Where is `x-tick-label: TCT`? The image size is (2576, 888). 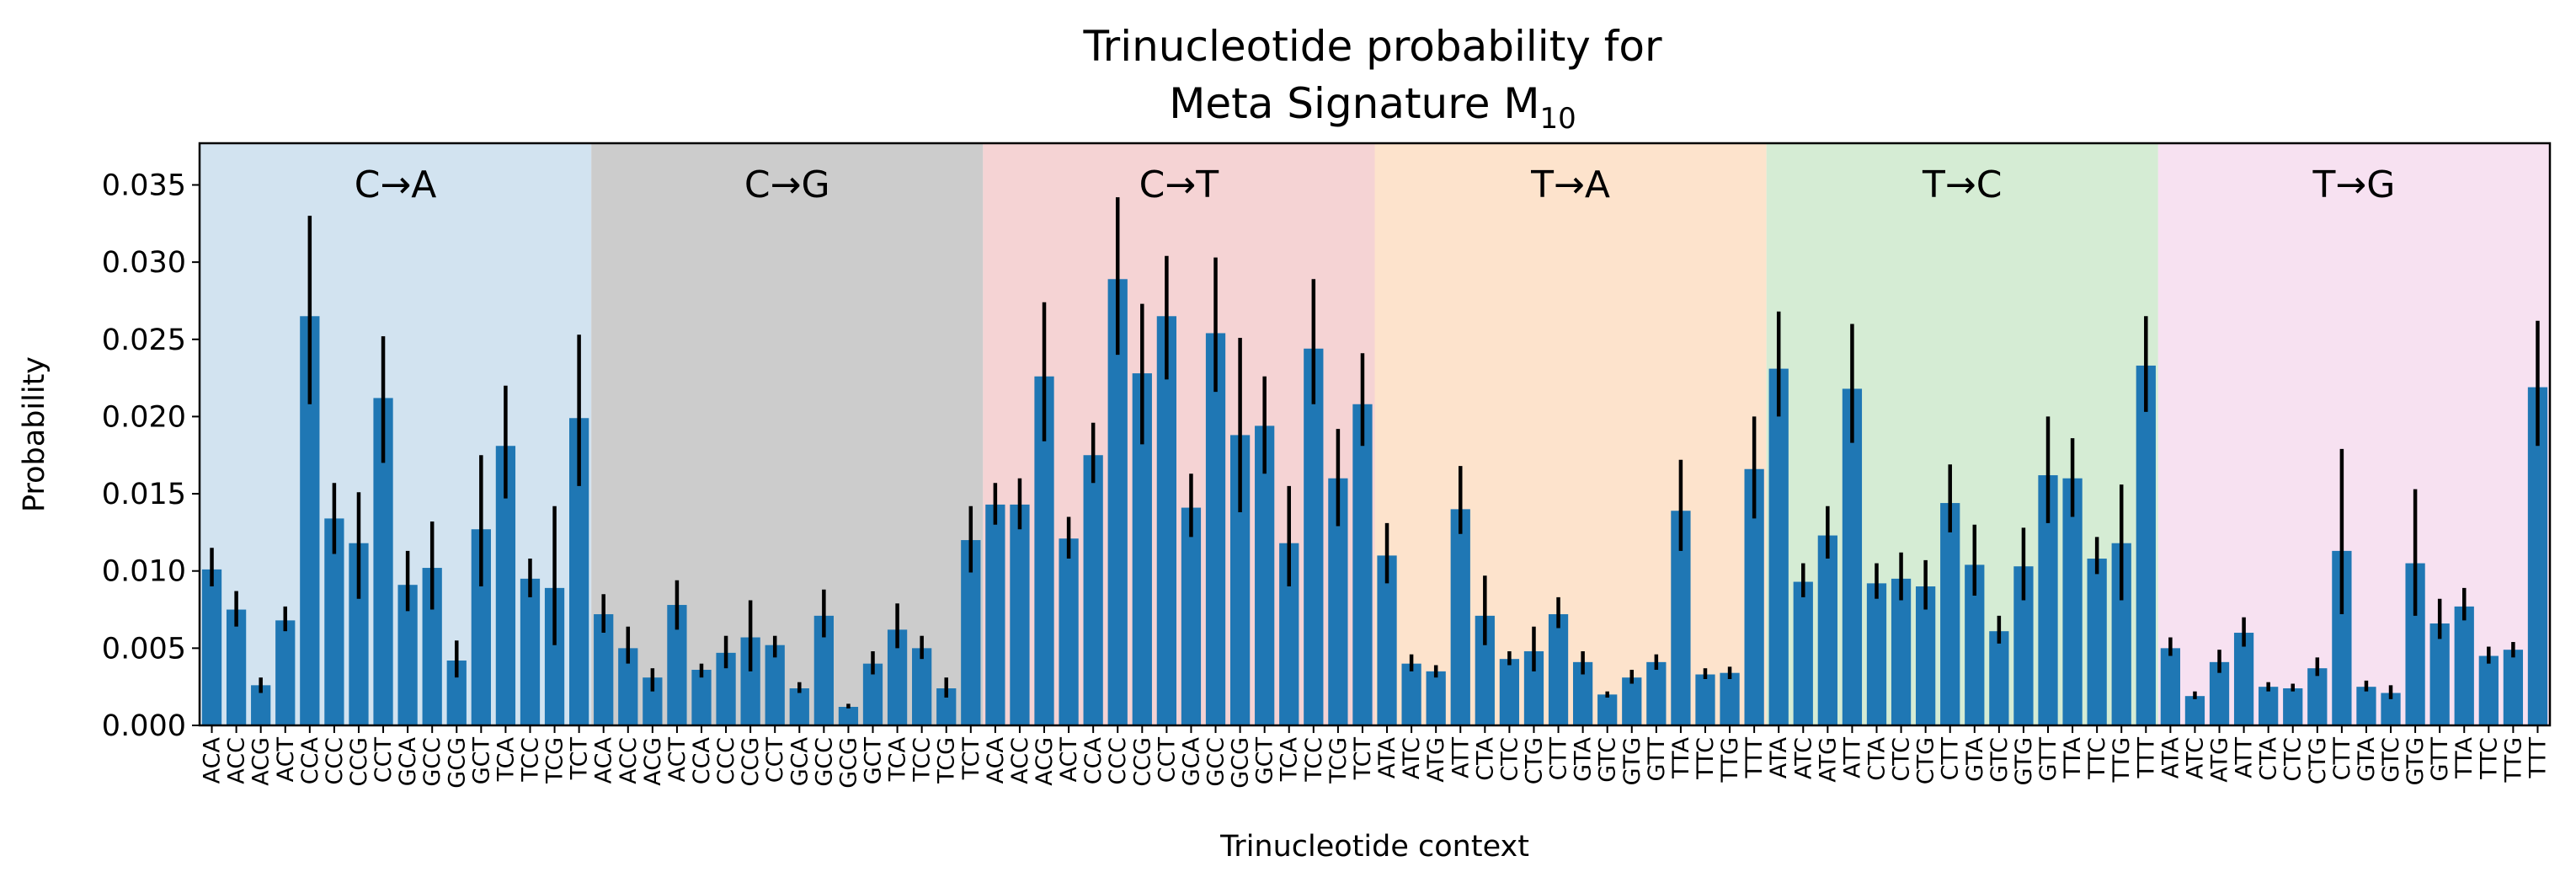
x-tick-label: TCT is located at coordinates (971, 759).